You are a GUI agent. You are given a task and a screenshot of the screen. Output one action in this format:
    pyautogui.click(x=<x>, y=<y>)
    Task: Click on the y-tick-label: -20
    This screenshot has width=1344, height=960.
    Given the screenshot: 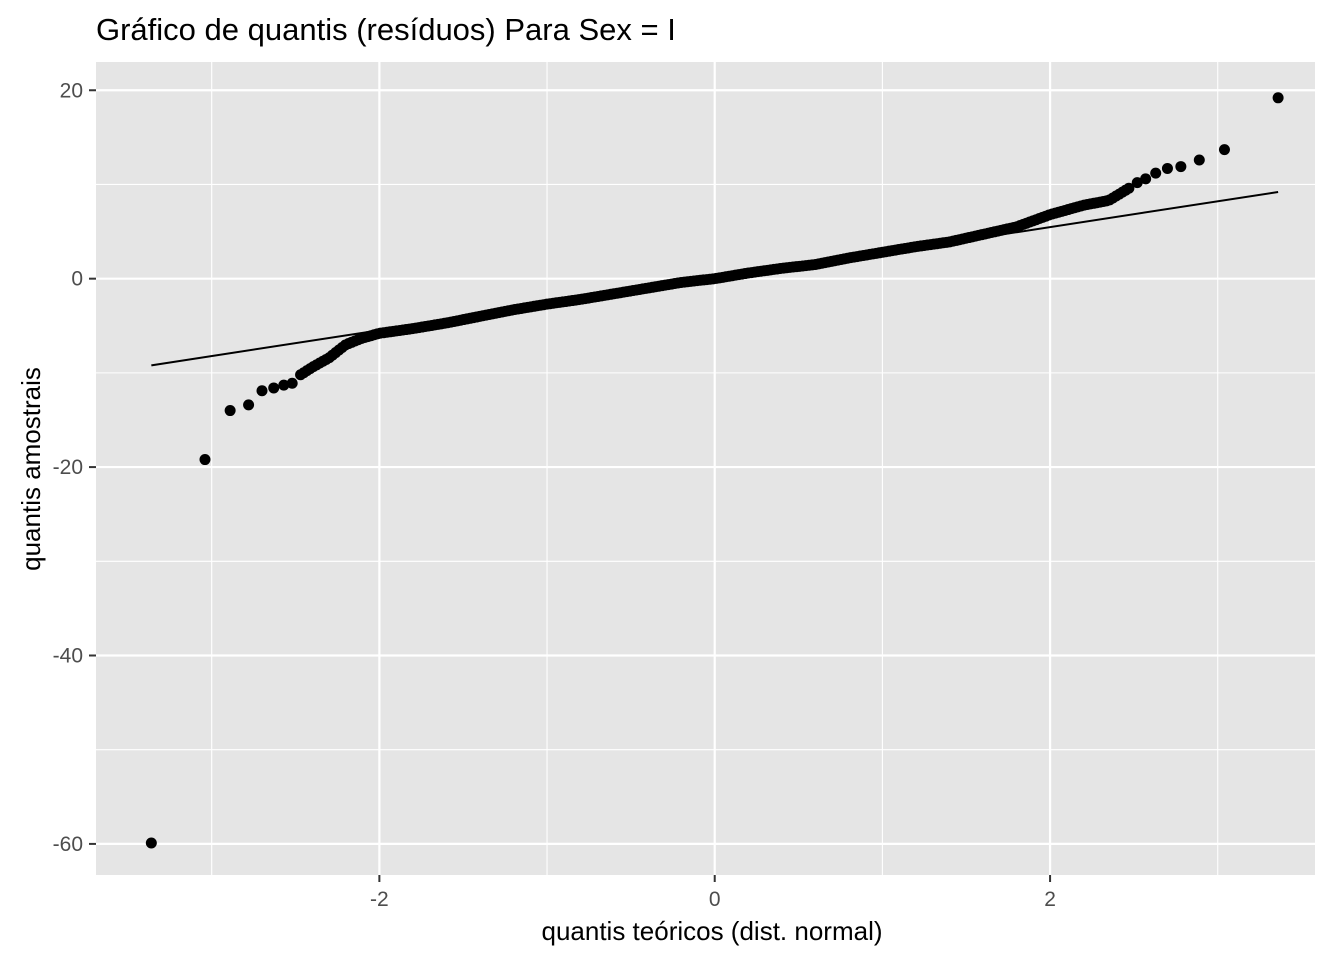 What is the action you would take?
    pyautogui.click(x=68, y=467)
    